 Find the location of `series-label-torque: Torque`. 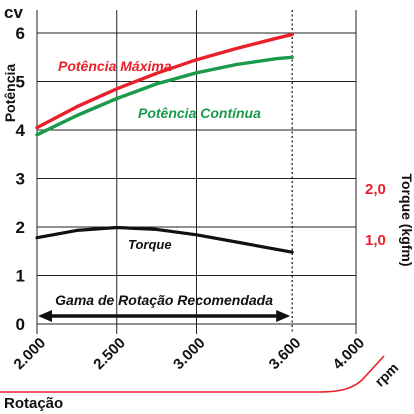

series-label-torque: Torque is located at coordinates (150, 244).